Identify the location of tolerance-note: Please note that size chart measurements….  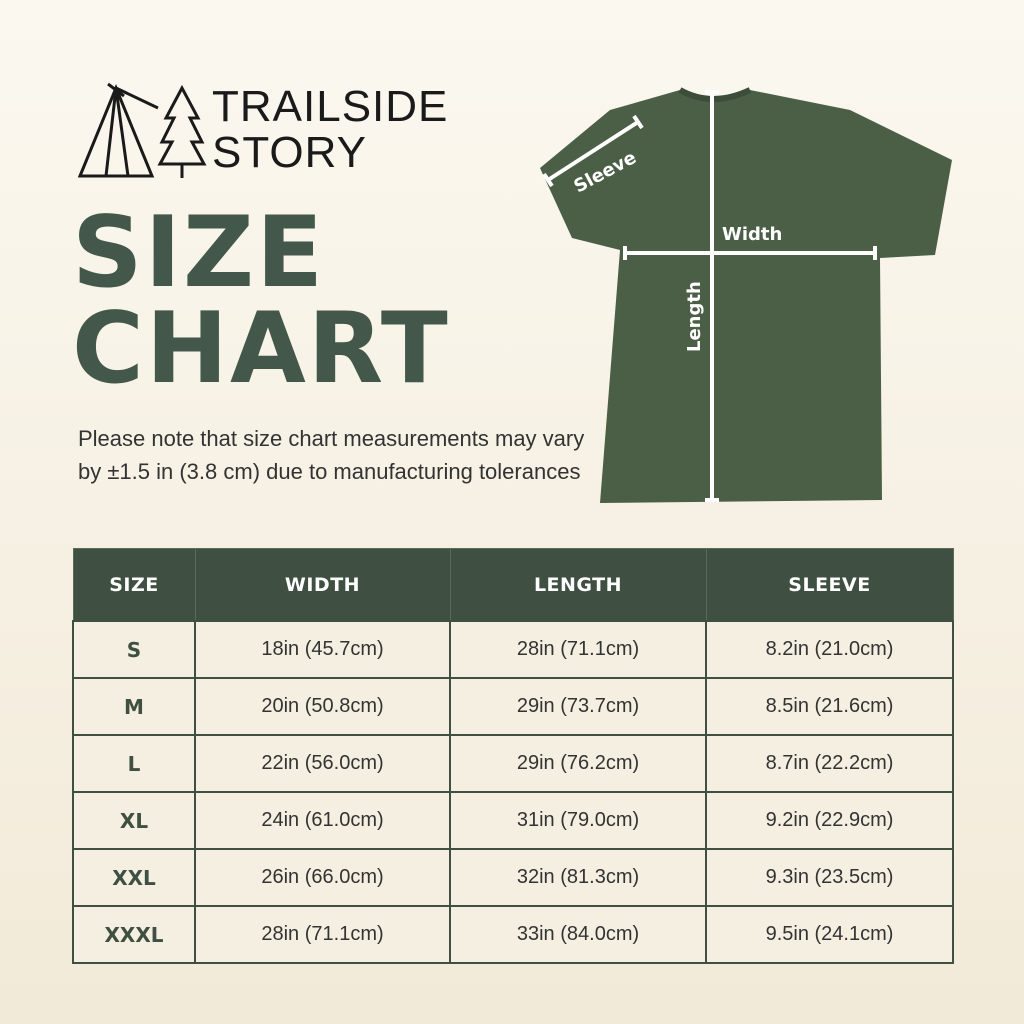
(331, 455).